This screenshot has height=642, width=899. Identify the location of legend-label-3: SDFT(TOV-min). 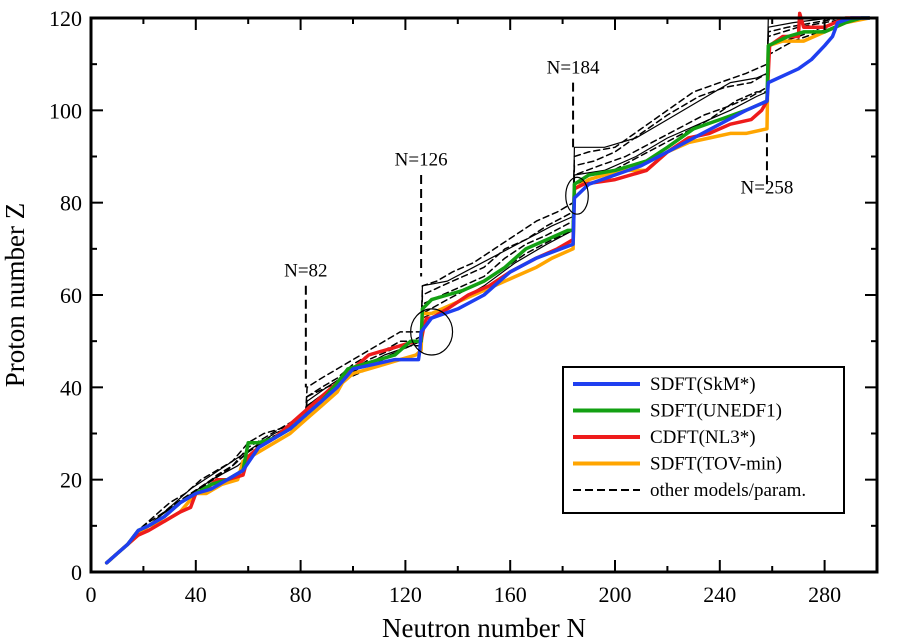
(716, 464).